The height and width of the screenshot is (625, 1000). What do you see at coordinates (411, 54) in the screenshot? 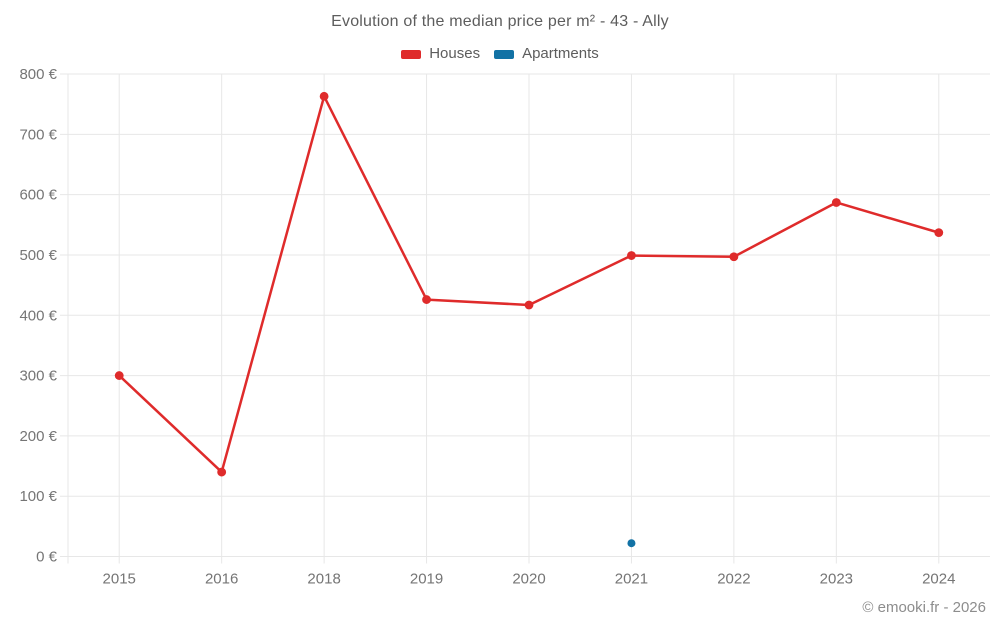
I see `houses-legend-swatch-icon` at bounding box center [411, 54].